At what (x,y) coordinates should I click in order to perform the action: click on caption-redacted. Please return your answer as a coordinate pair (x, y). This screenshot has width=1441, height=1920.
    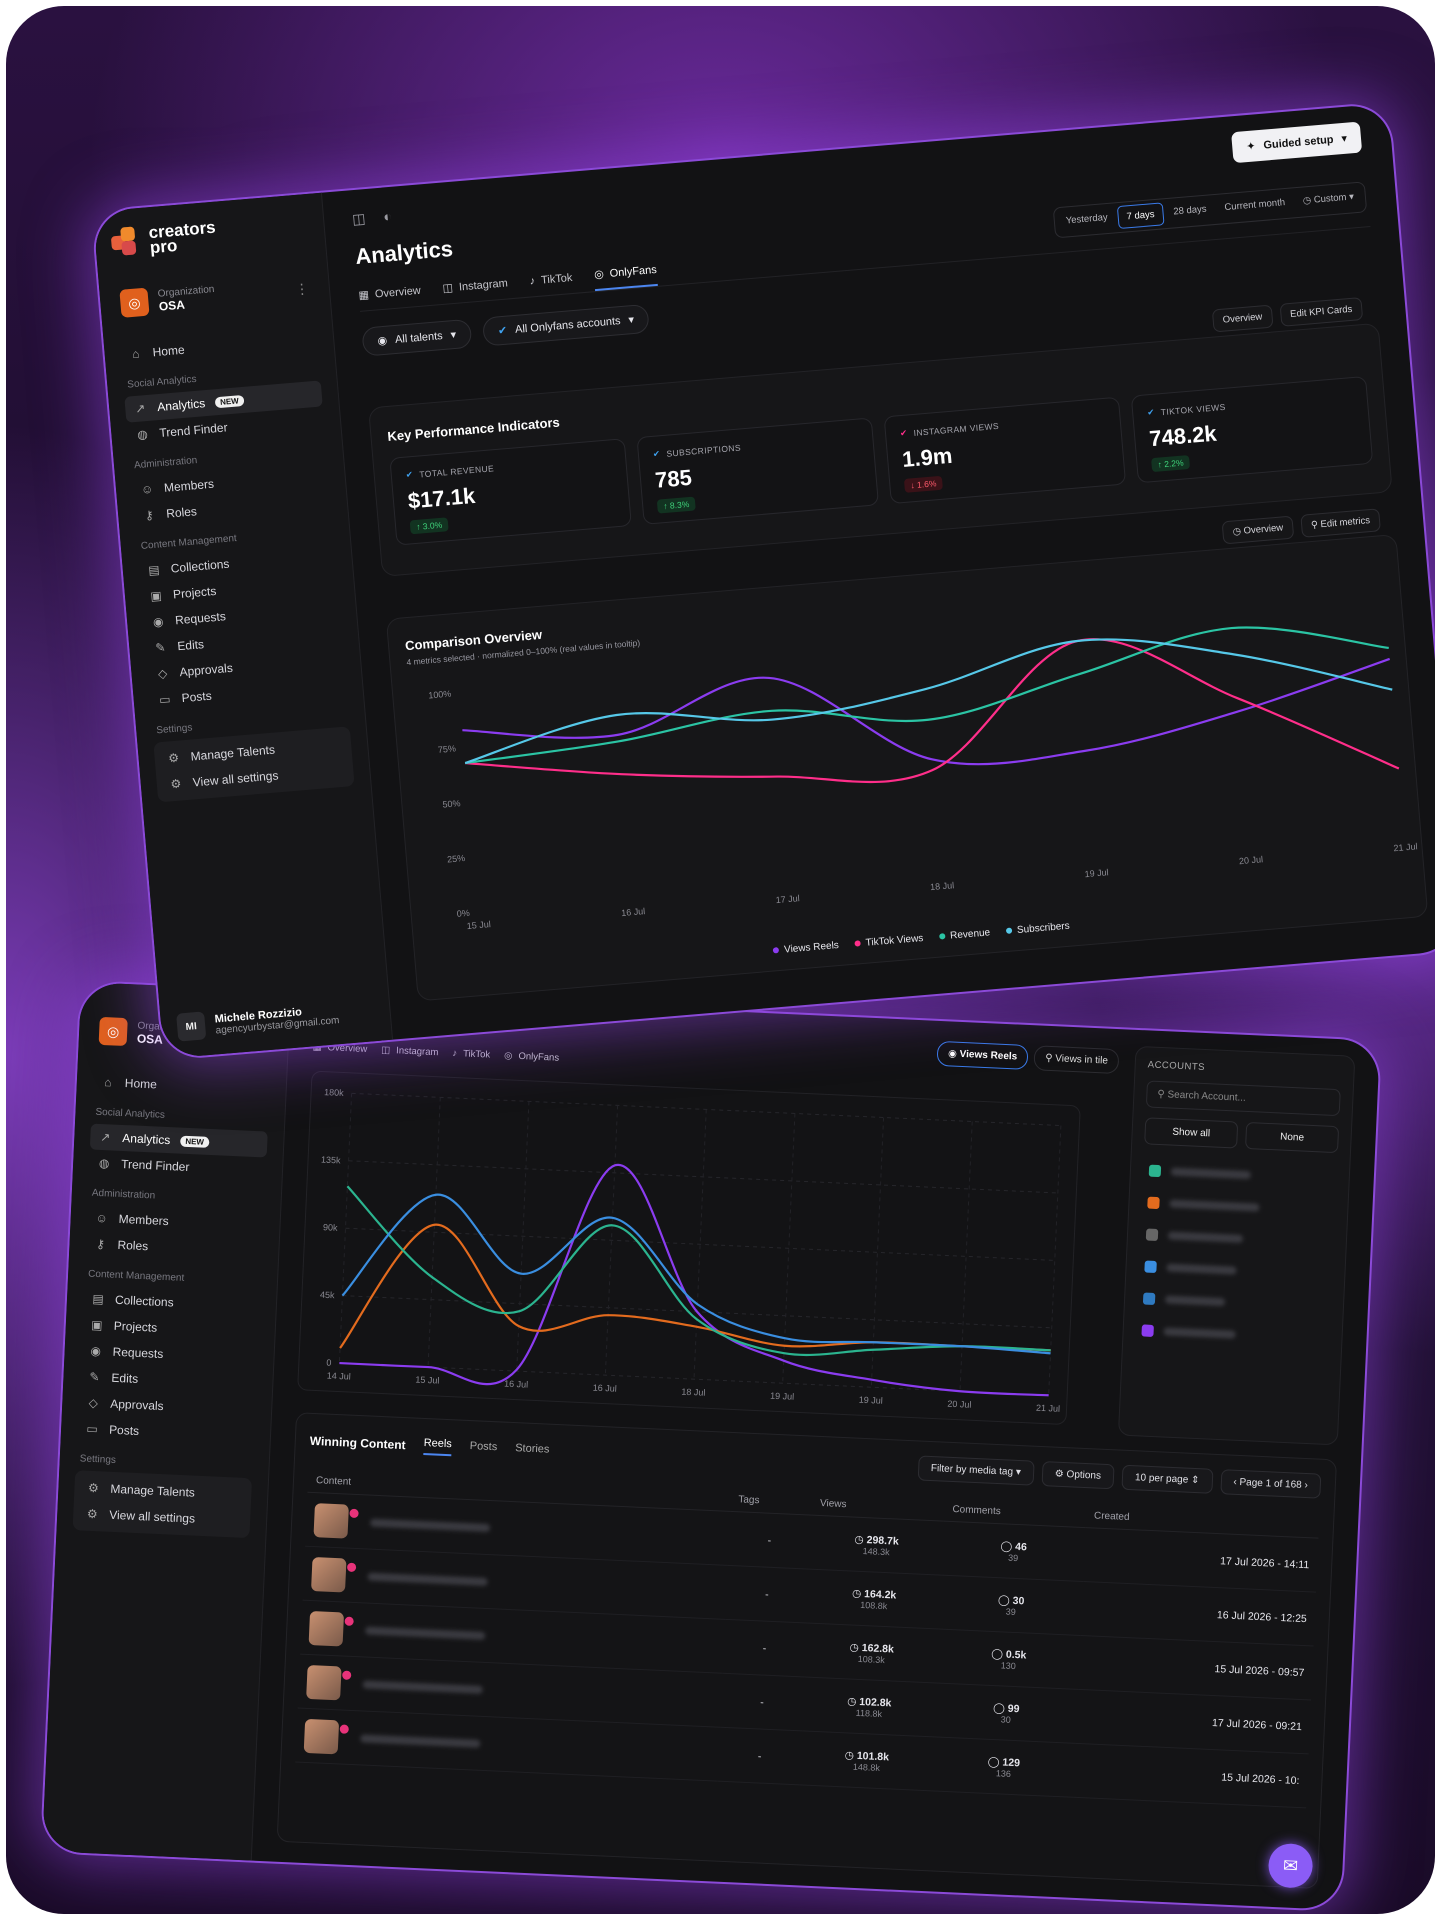
    Looking at the image, I should click on (420, 1740).